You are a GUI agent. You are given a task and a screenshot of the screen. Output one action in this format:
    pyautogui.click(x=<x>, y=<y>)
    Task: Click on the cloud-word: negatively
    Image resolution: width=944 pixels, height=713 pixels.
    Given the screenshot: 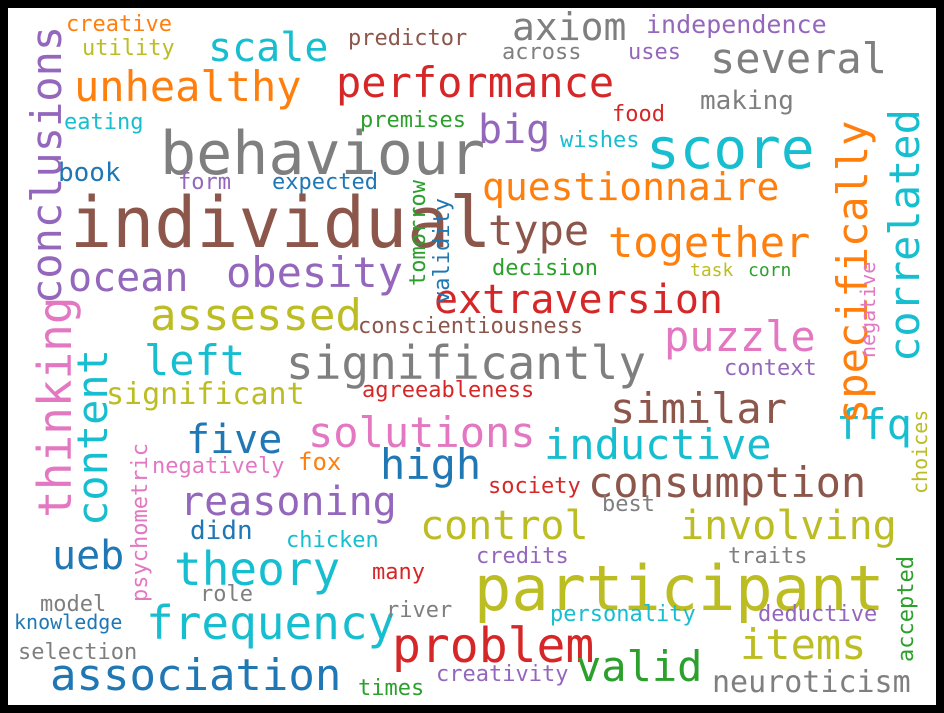 What is the action you would take?
    pyautogui.click(x=218, y=466)
    